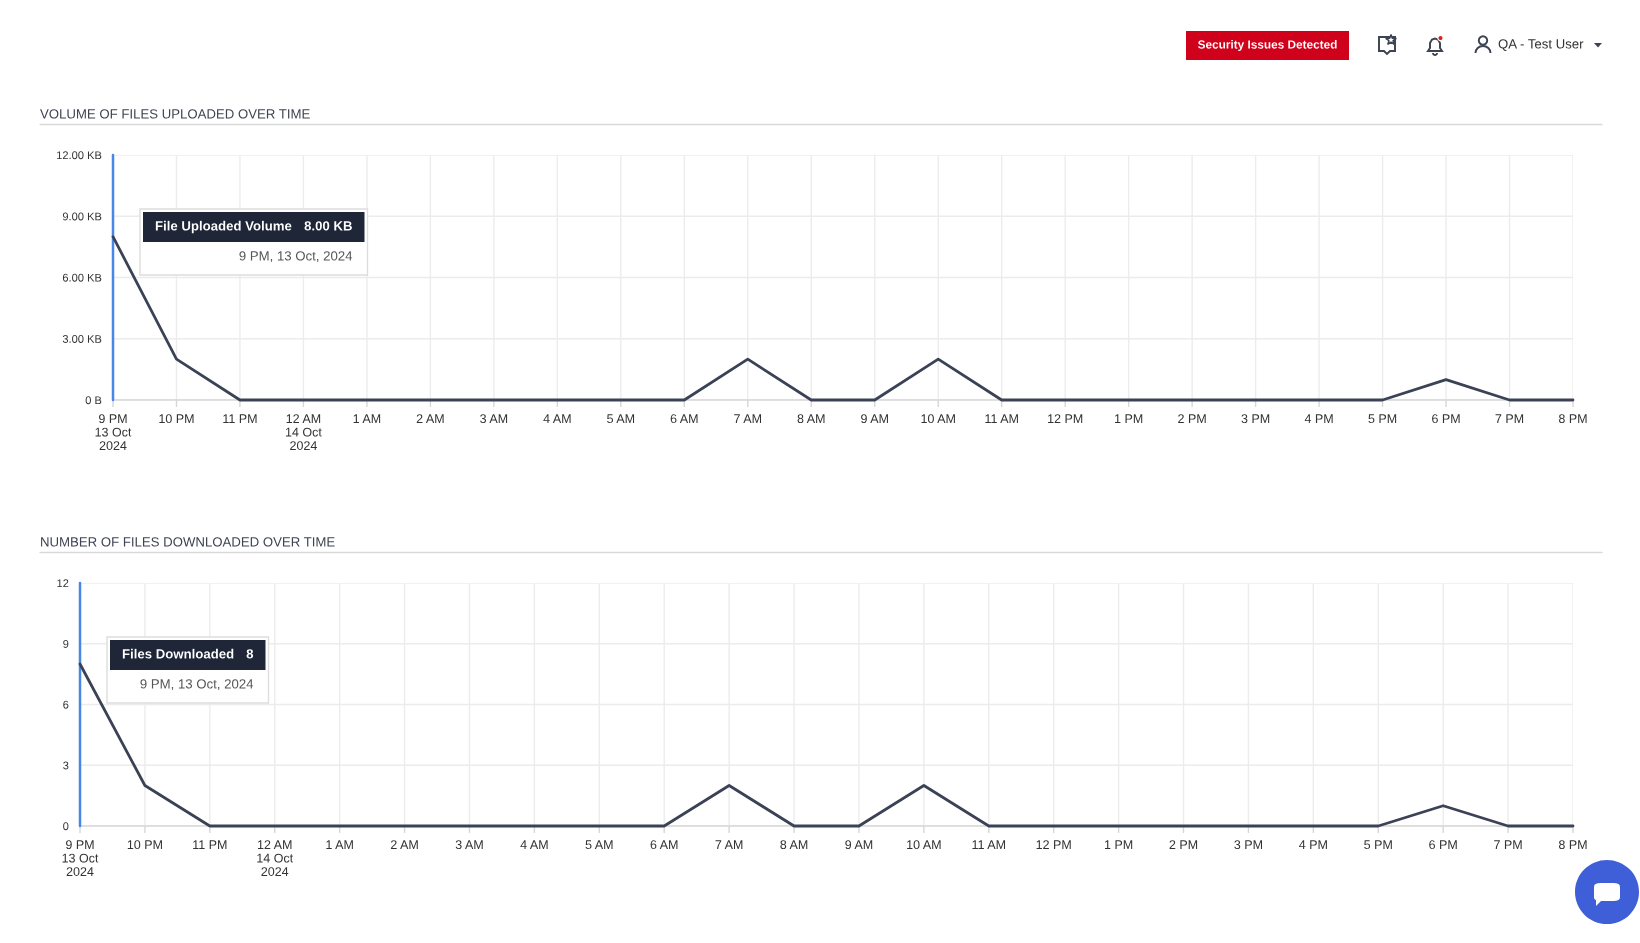 The height and width of the screenshot is (943, 1640). I want to click on y-tick-label: 12, so click(63, 583).